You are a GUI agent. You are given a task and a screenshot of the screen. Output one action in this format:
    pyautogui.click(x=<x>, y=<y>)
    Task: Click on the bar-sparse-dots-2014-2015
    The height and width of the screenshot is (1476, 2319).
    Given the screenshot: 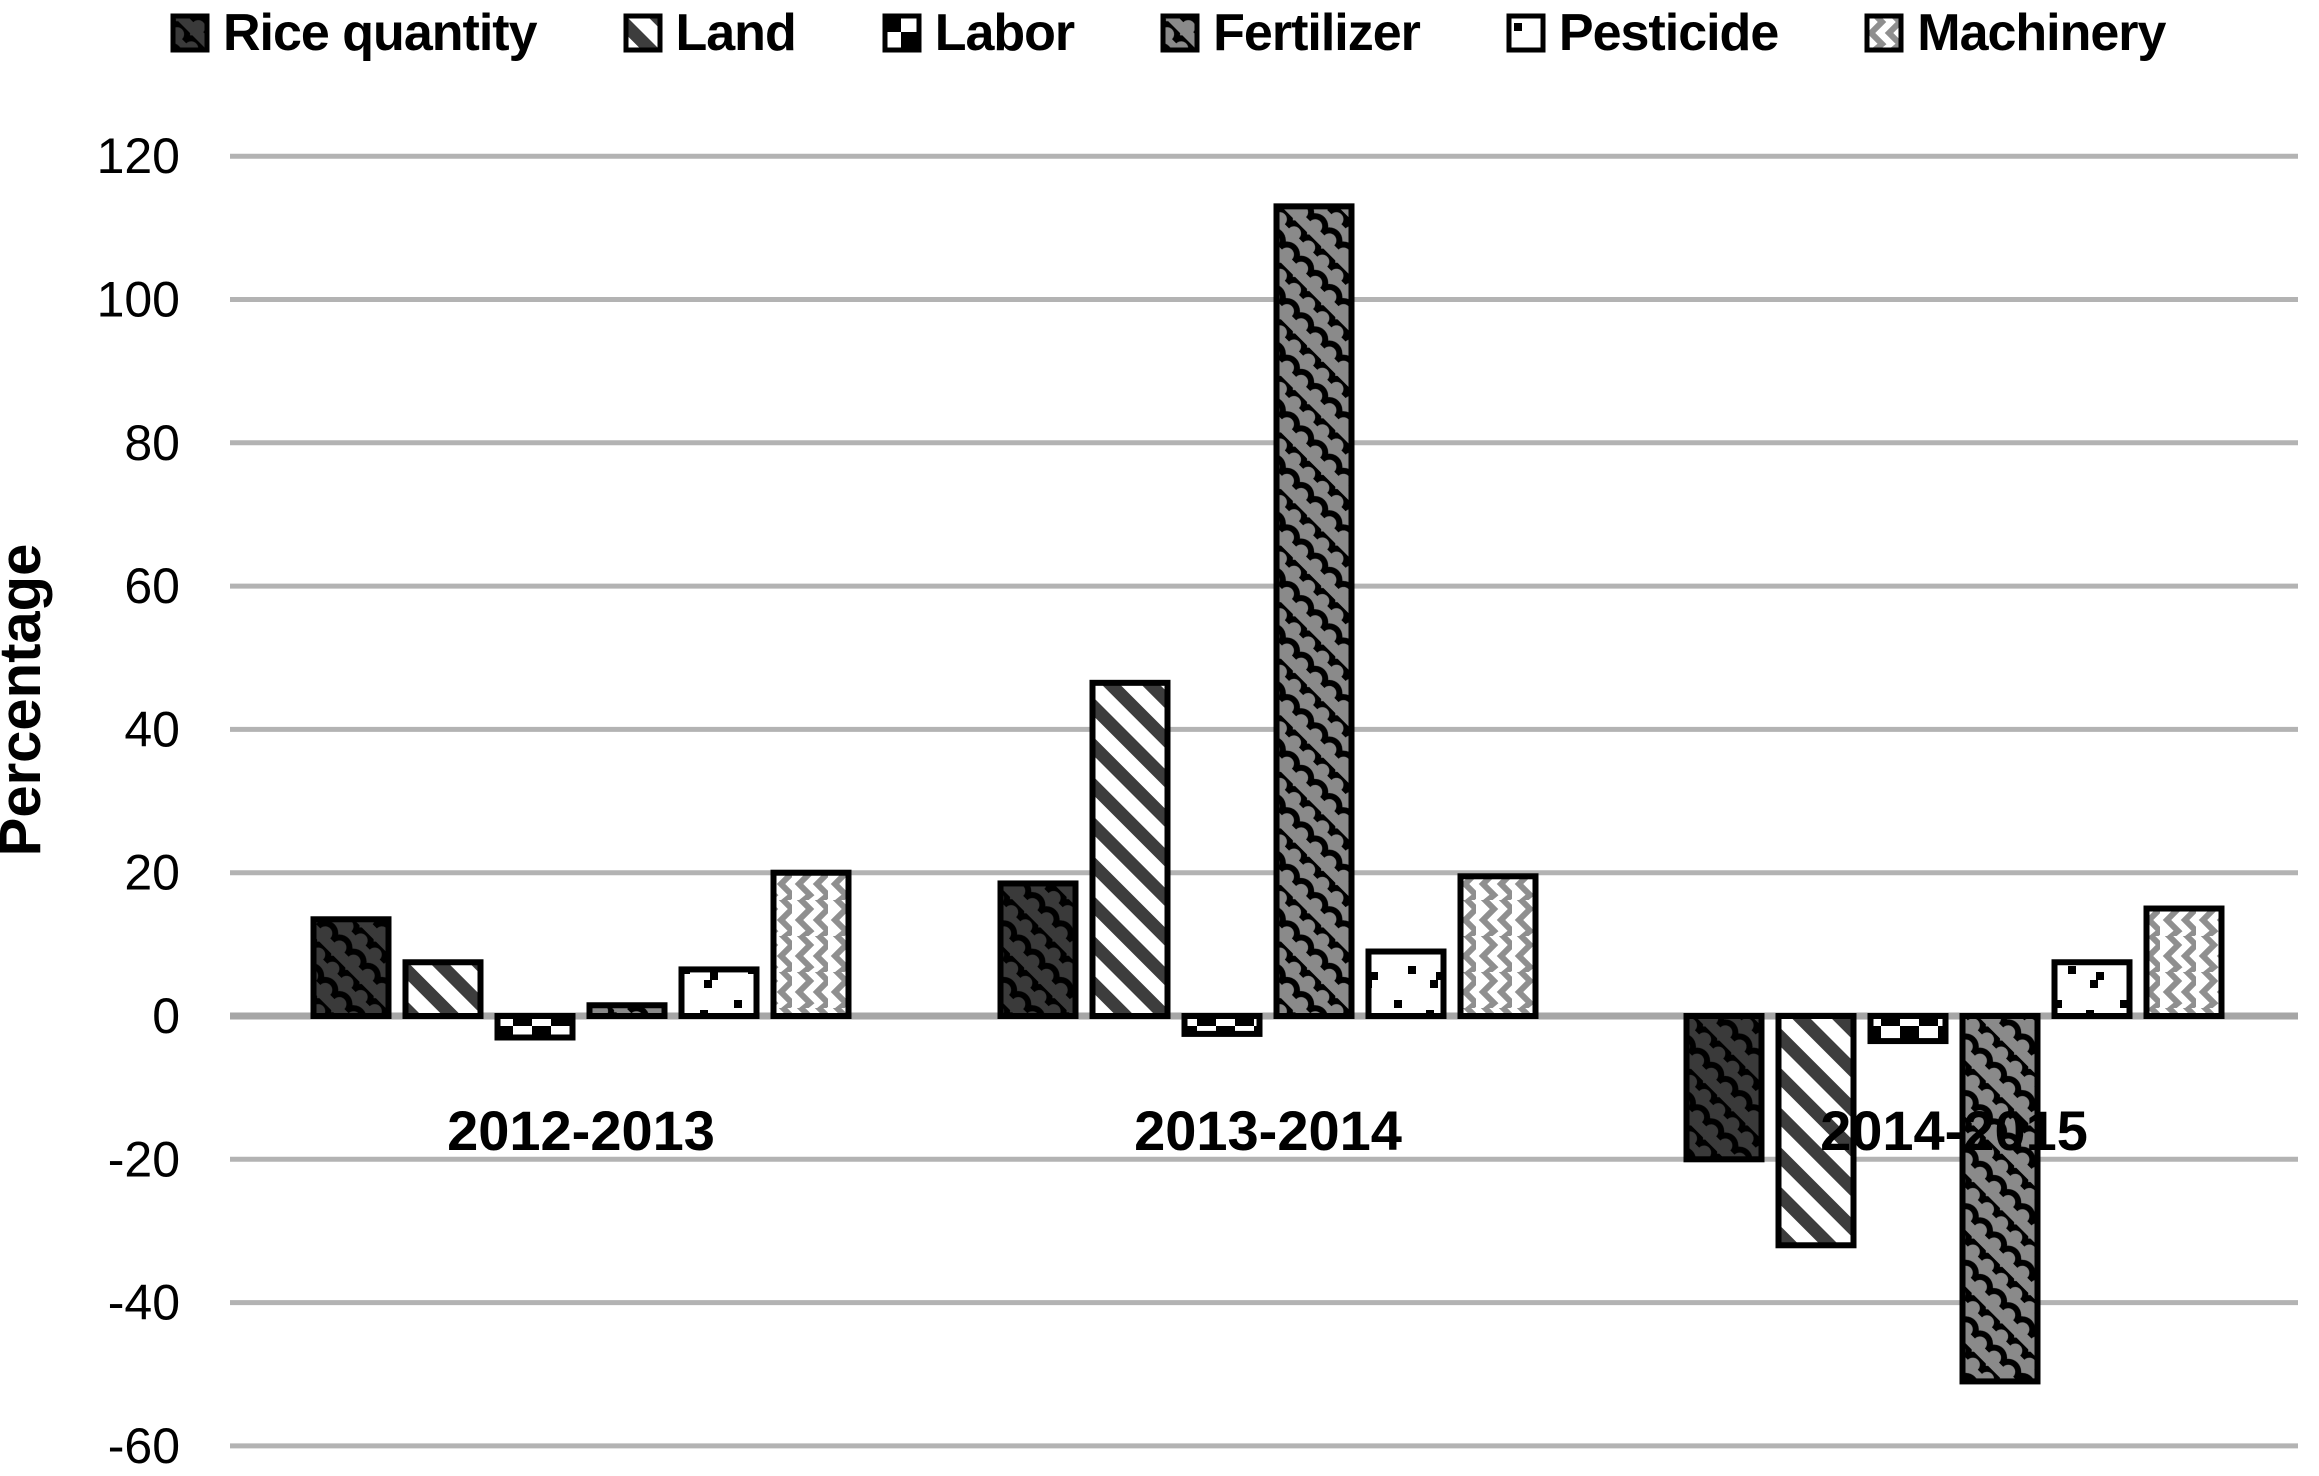 What is the action you would take?
    pyautogui.click(x=2092, y=989)
    